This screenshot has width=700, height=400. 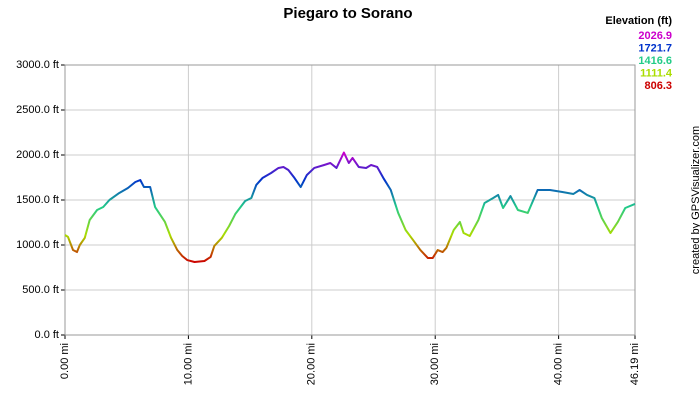 I want to click on x-tick-label: 46.19 mi, so click(x=635, y=364).